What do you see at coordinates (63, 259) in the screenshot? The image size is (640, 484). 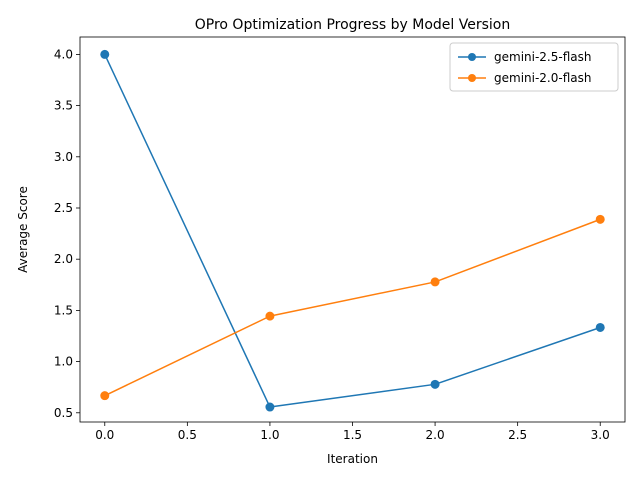 I see `y-tick-label: 2.0` at bounding box center [63, 259].